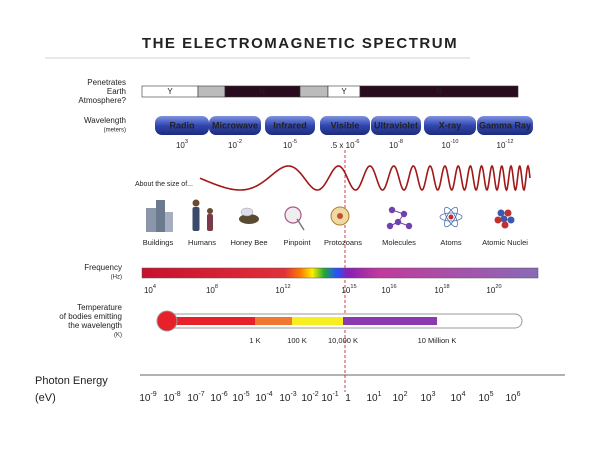 The height and width of the screenshot is (450, 600). Describe the element at coordinates (393, 287) in the screenshot. I see `frequency-tick-exp: 16` at that location.